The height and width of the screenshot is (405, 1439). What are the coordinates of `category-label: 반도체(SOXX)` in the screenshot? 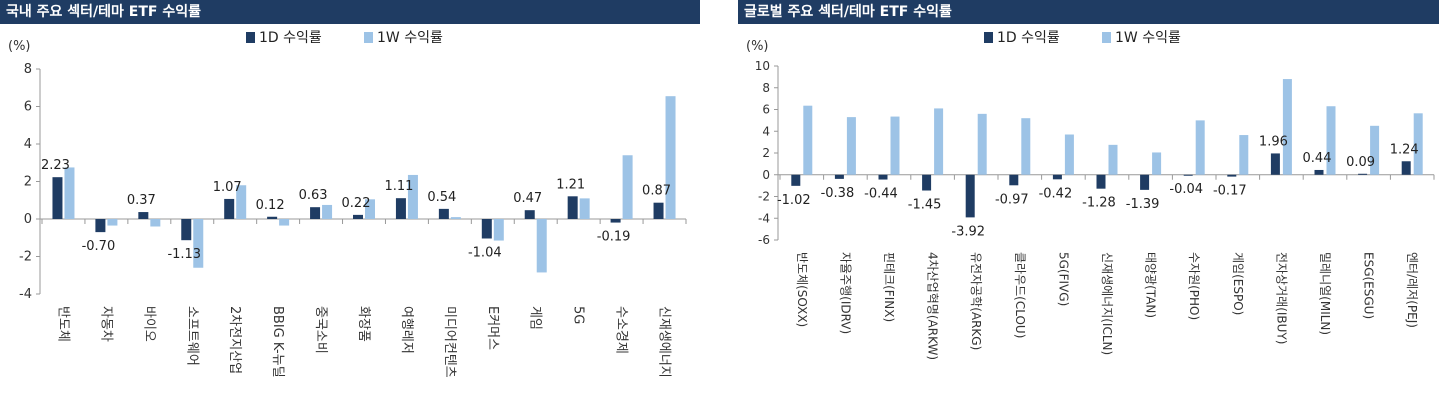 It's located at (802, 289).